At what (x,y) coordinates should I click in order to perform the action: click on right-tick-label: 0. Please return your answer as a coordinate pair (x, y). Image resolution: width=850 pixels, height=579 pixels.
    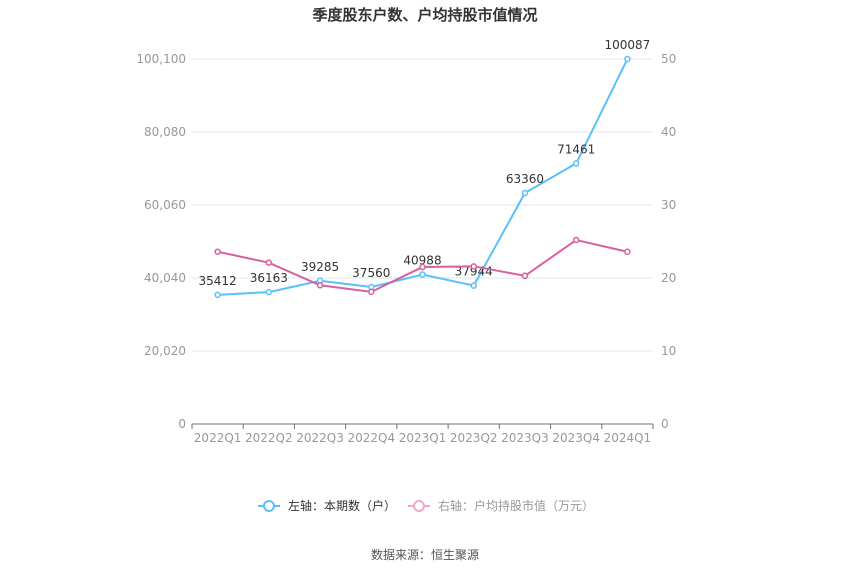
    Looking at the image, I should click on (665, 424).